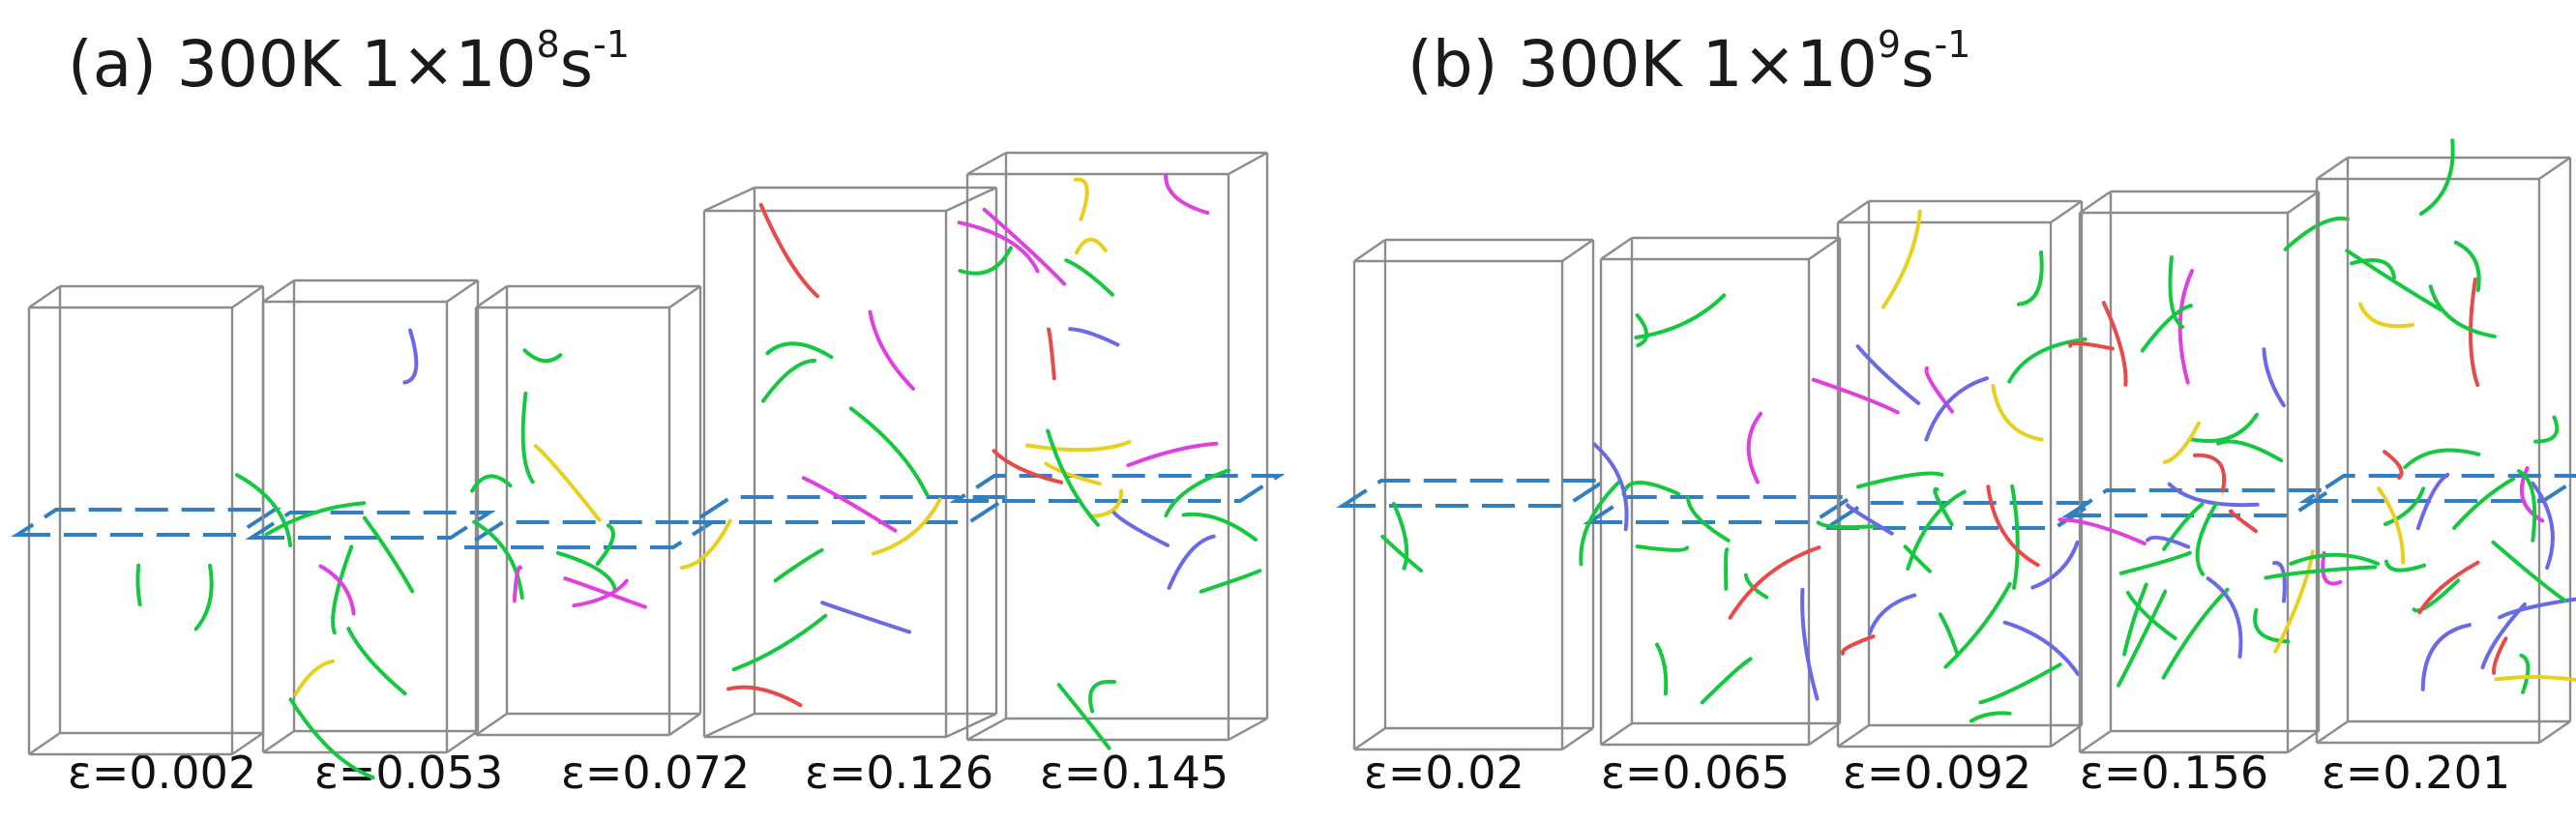 Image resolution: width=2576 pixels, height=822 pixels. Describe the element at coordinates (1937, 773) in the screenshot. I see `strain-label-b3: ε=0.092` at that location.